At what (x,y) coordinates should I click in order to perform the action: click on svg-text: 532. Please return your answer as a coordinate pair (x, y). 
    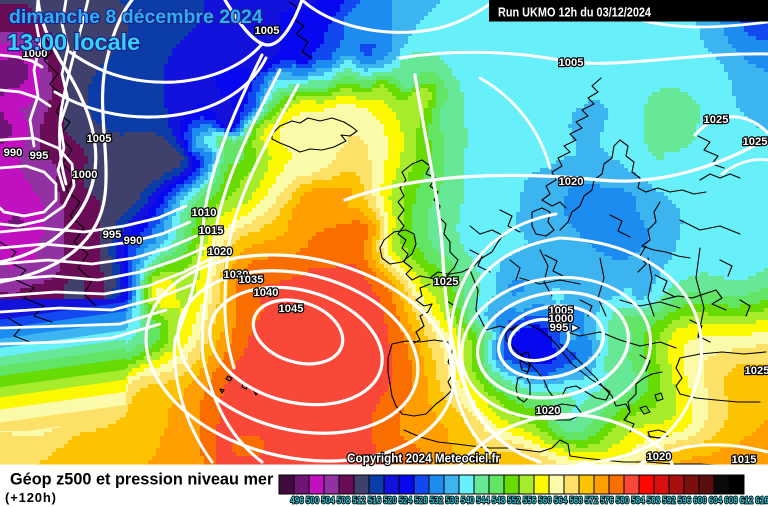
    Looking at the image, I should click on (437, 501).